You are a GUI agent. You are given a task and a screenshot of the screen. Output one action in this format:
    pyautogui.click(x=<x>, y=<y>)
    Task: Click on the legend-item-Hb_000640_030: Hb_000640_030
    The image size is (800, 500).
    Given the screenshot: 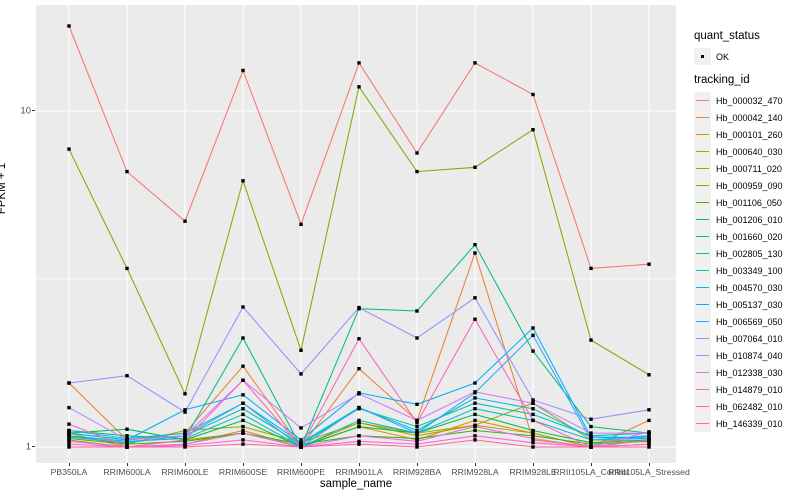 What is the action you would take?
    pyautogui.click(x=738, y=151)
    